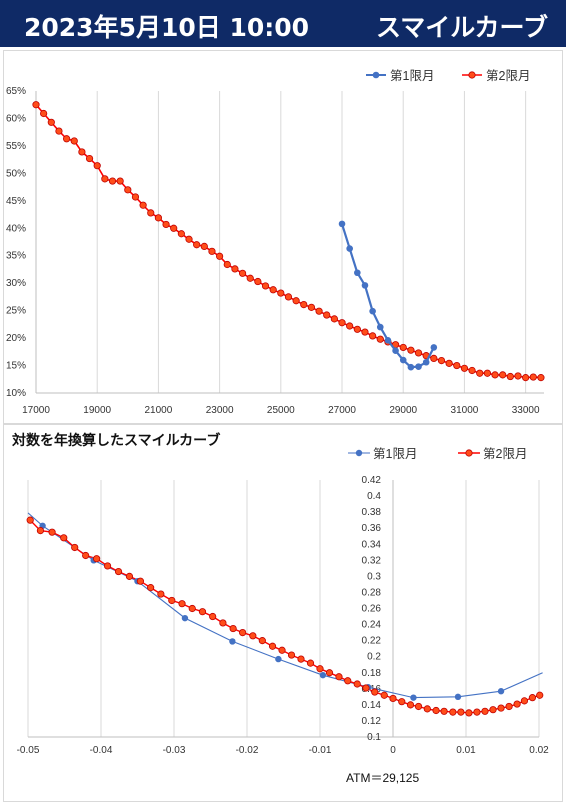  Describe the element at coordinates (372, 592) in the screenshot. I see `y-tick-label: 0.28` at that location.